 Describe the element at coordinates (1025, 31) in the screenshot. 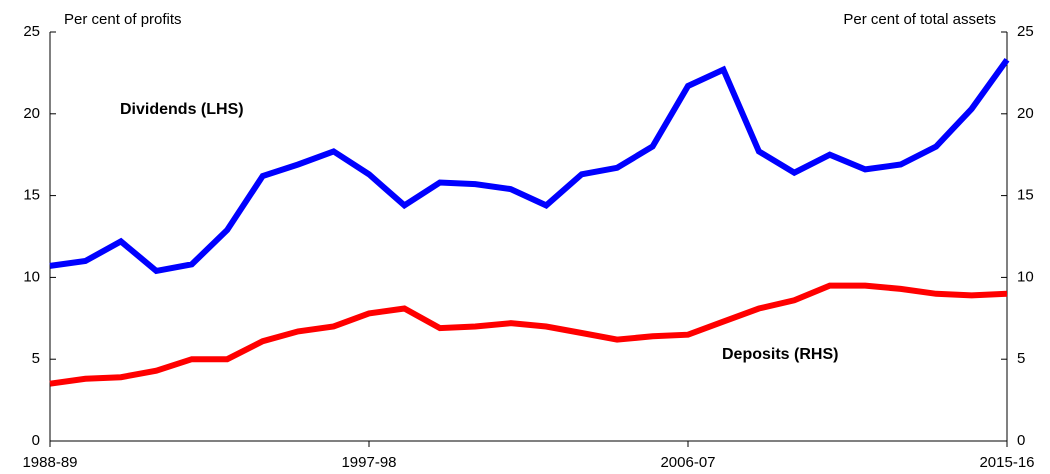

I see `y2-tick-label: 25` at that location.